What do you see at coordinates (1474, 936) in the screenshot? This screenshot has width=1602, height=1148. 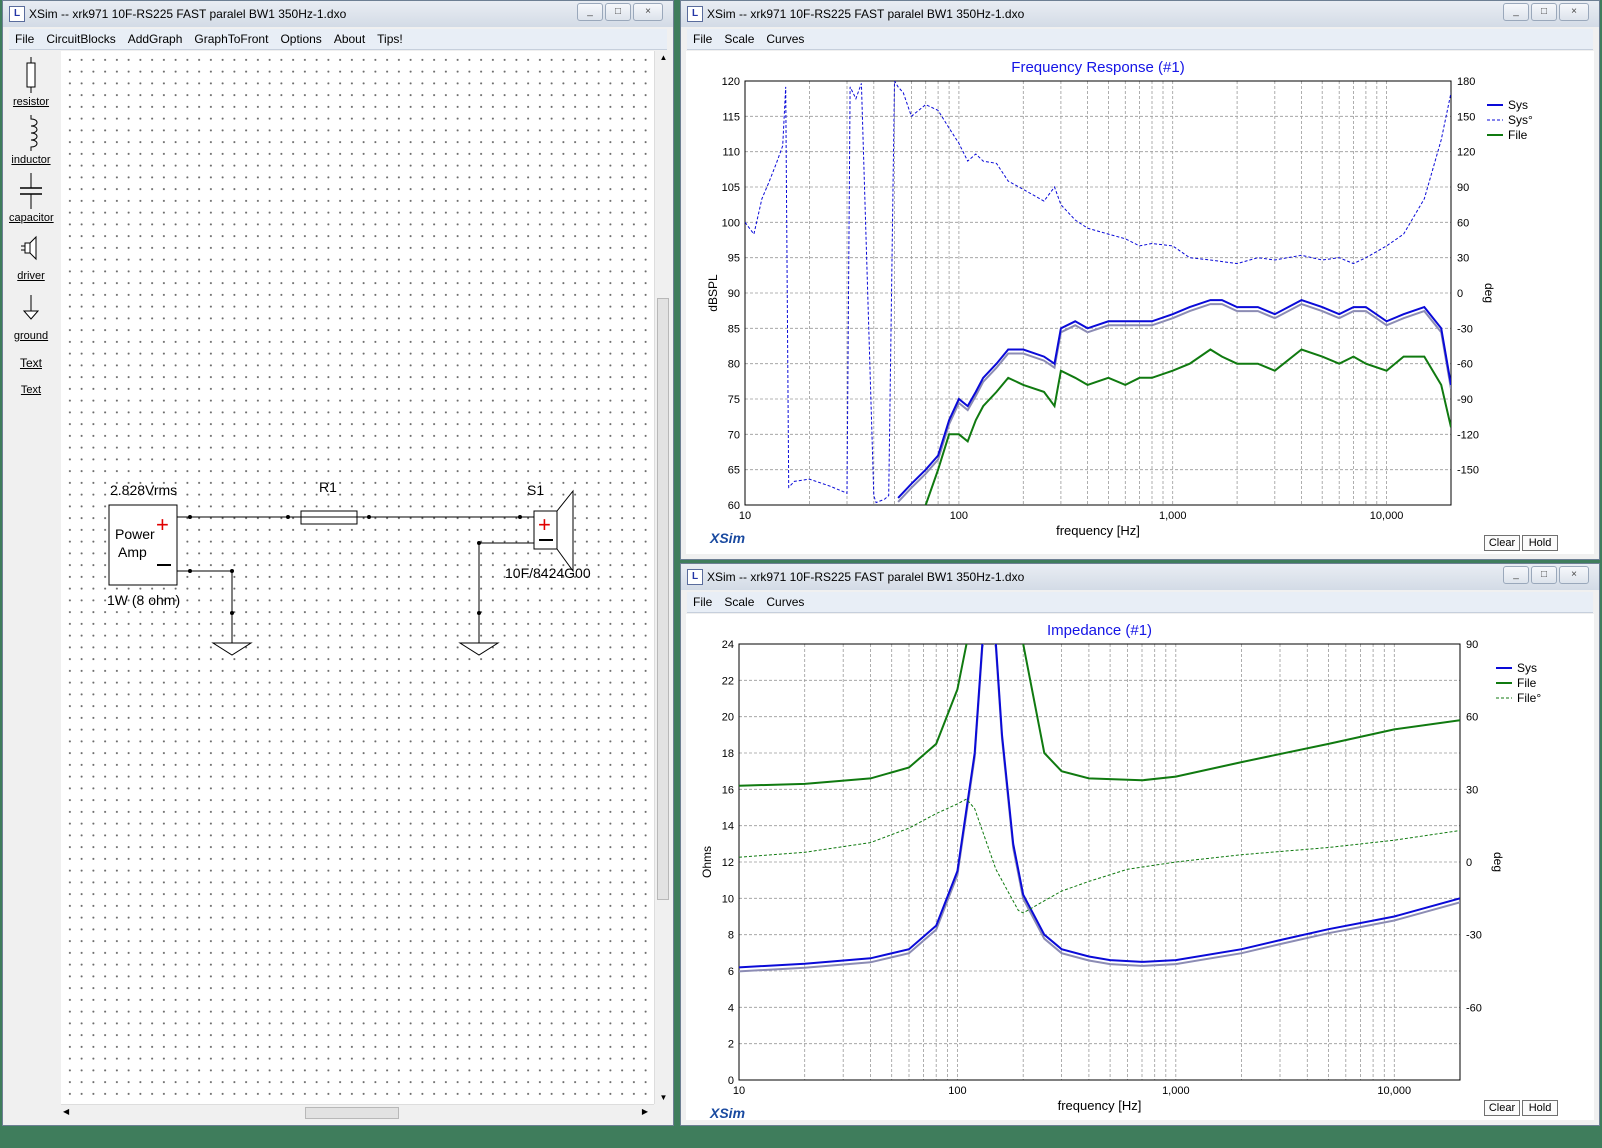 I see `y2-tick-label: -30` at bounding box center [1474, 936].